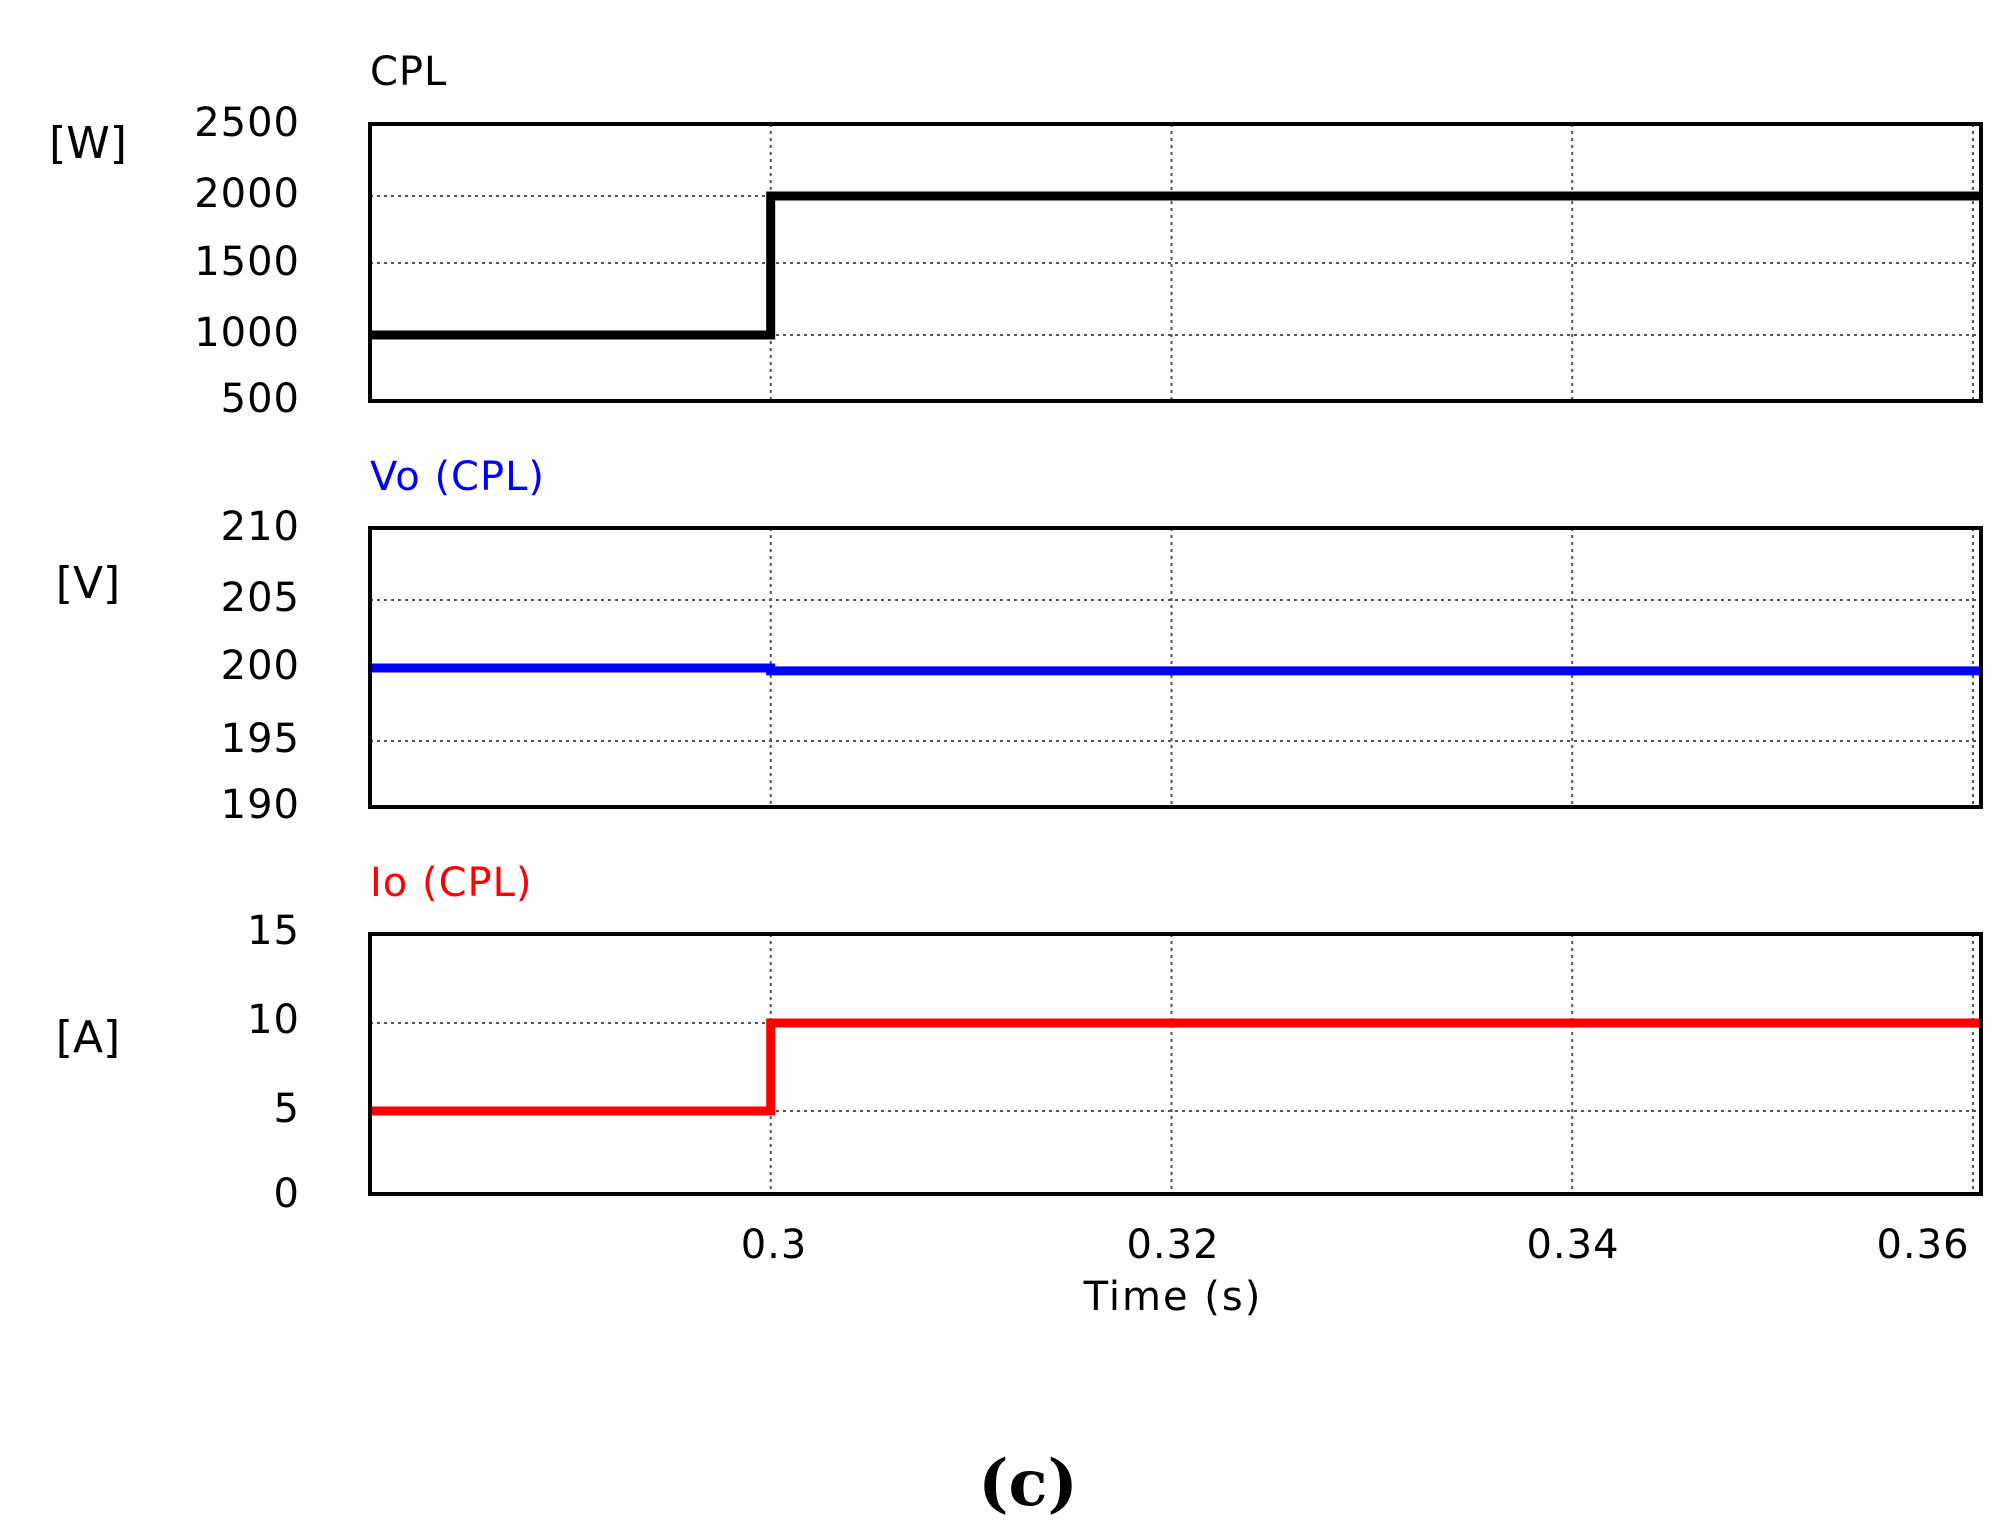 The image size is (2016, 1532). I want to click on xtick-1: 0.32, so click(1172, 1245).